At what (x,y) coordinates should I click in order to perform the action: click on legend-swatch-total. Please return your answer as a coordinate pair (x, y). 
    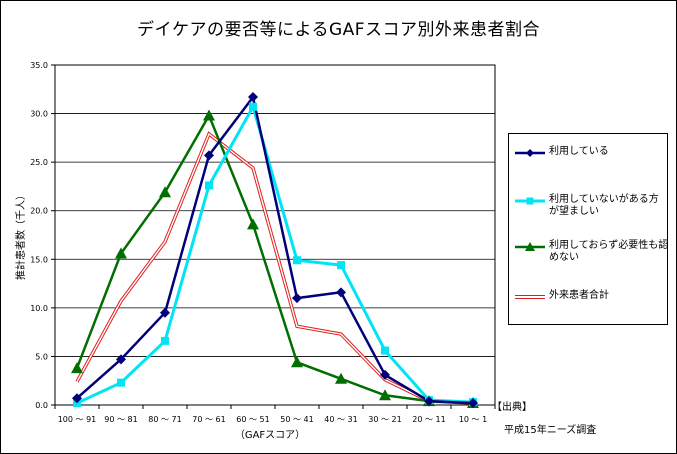
    Looking at the image, I should click on (530, 297).